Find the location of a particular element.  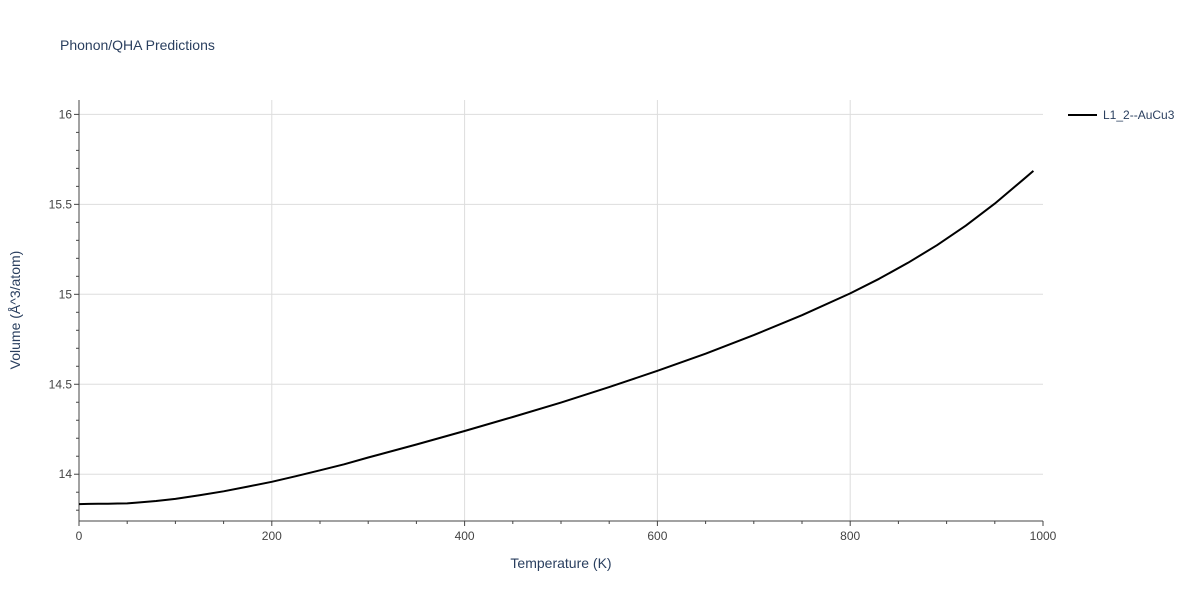

x-tick-label: 400 is located at coordinates (465, 536).